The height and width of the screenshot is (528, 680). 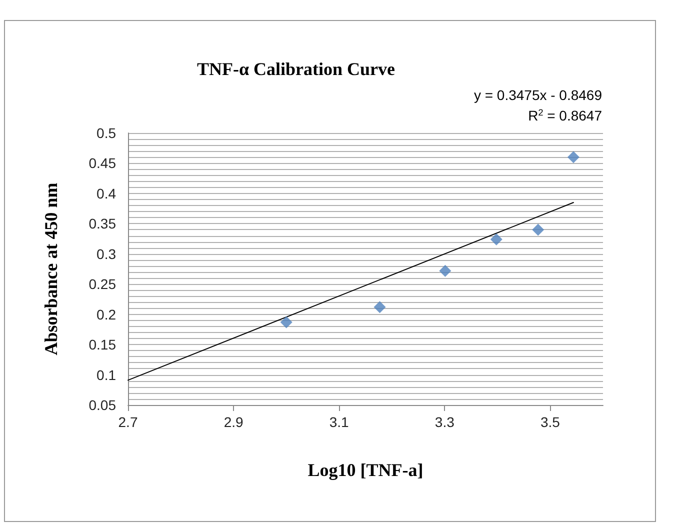 I want to click on text: y = 0.3475x - 0.8469, so click(x=538, y=95).